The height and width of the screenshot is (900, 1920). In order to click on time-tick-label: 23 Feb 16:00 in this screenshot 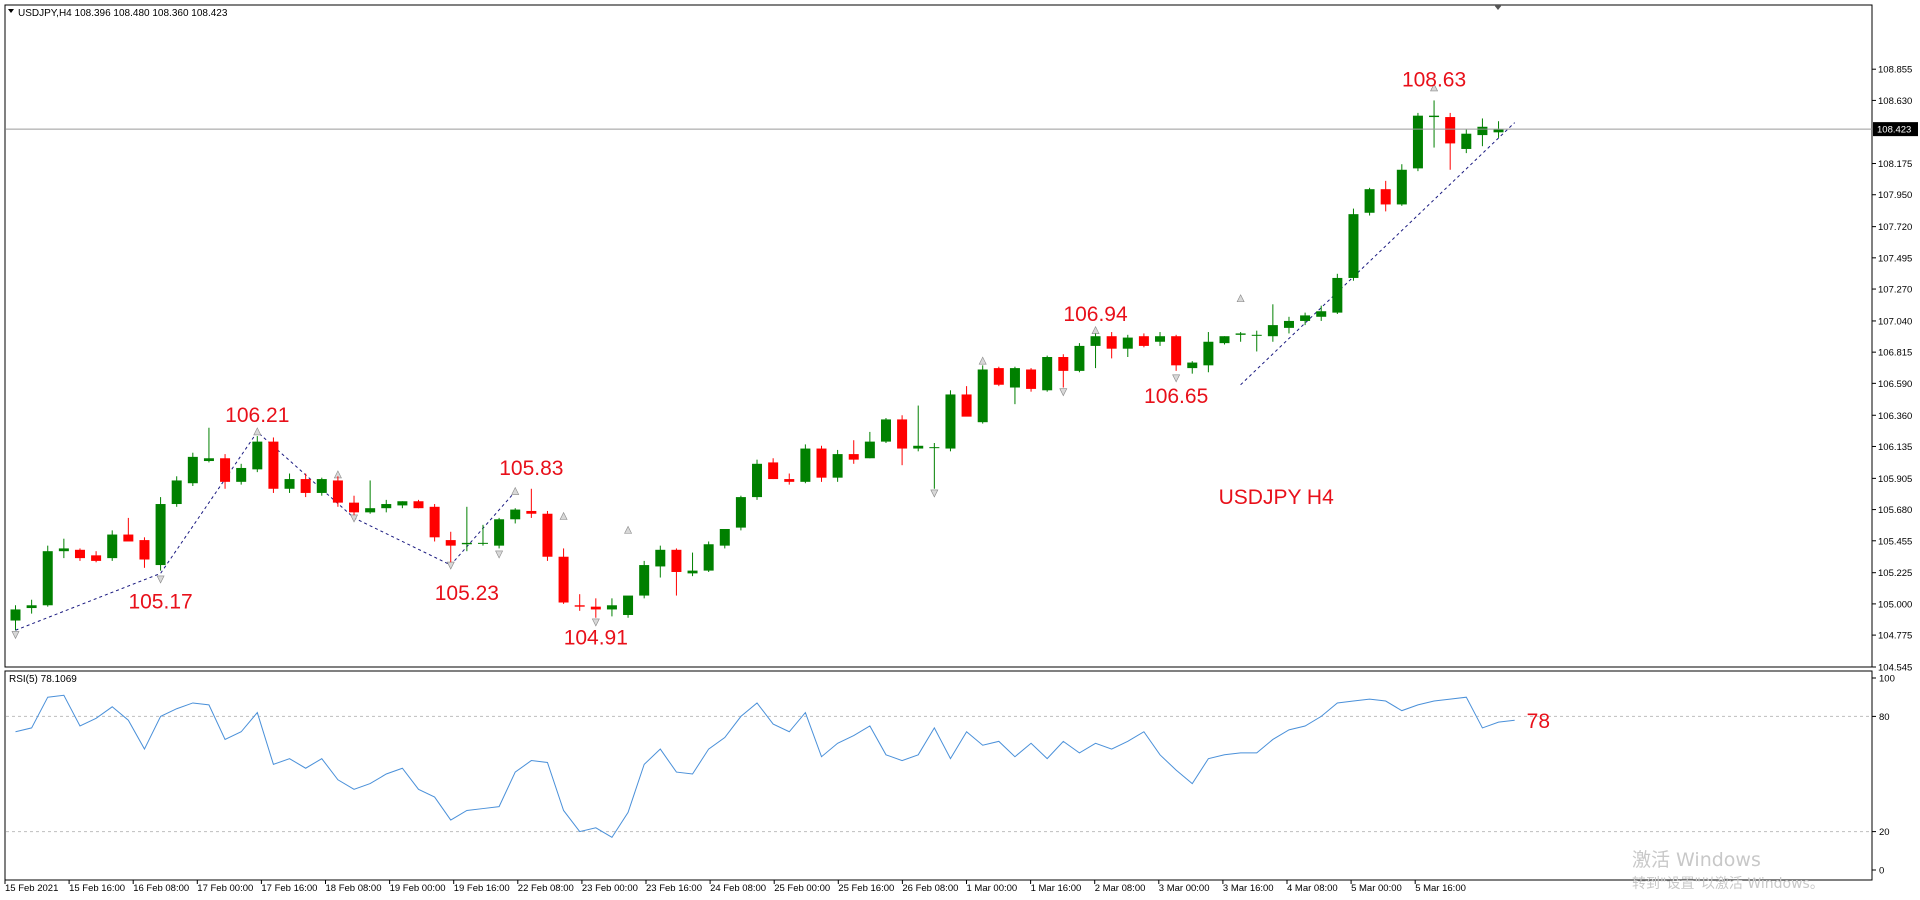, I will do `click(674, 888)`.